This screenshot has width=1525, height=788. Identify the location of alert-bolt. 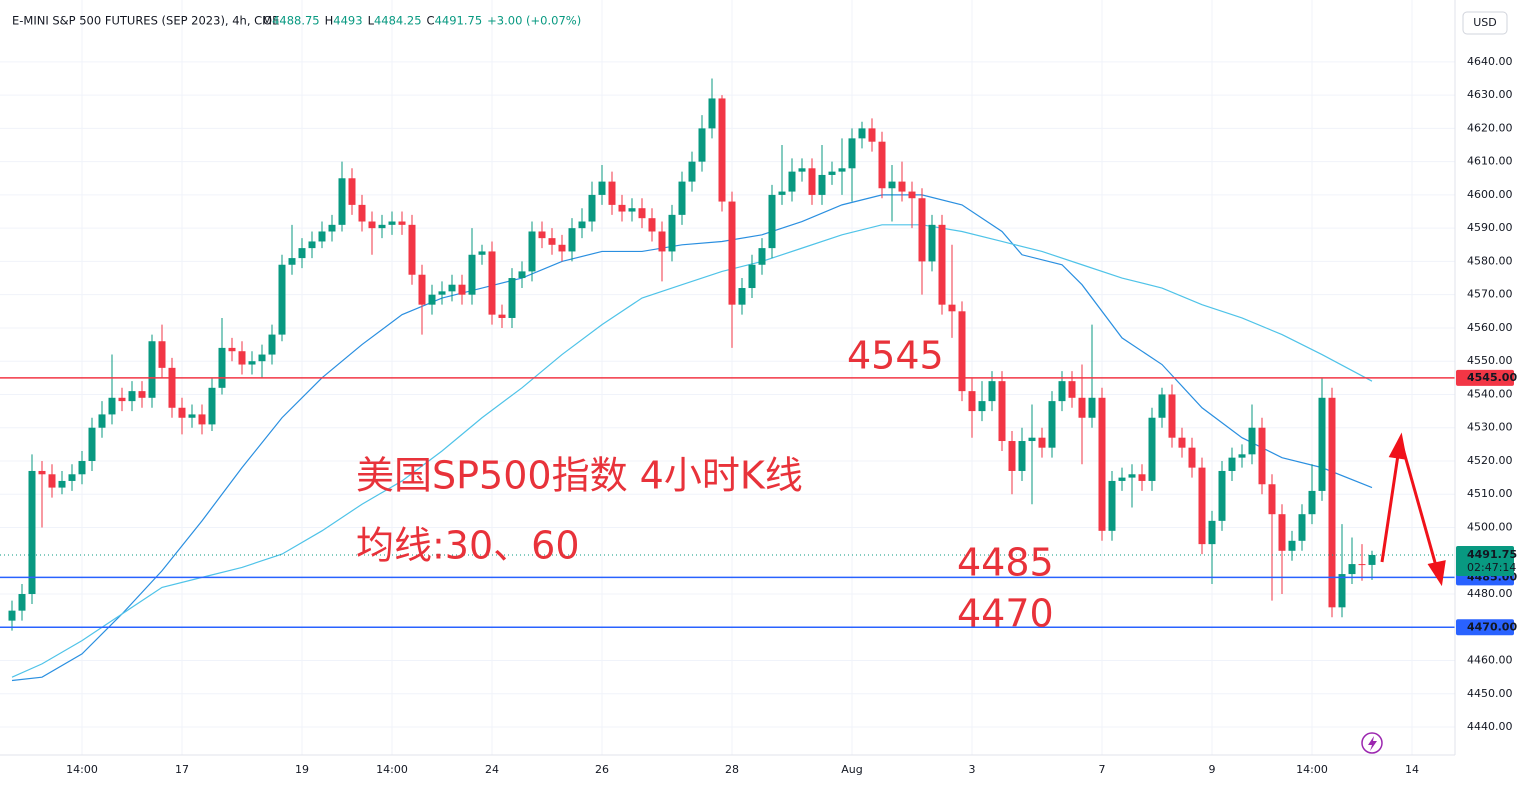
(1372, 743).